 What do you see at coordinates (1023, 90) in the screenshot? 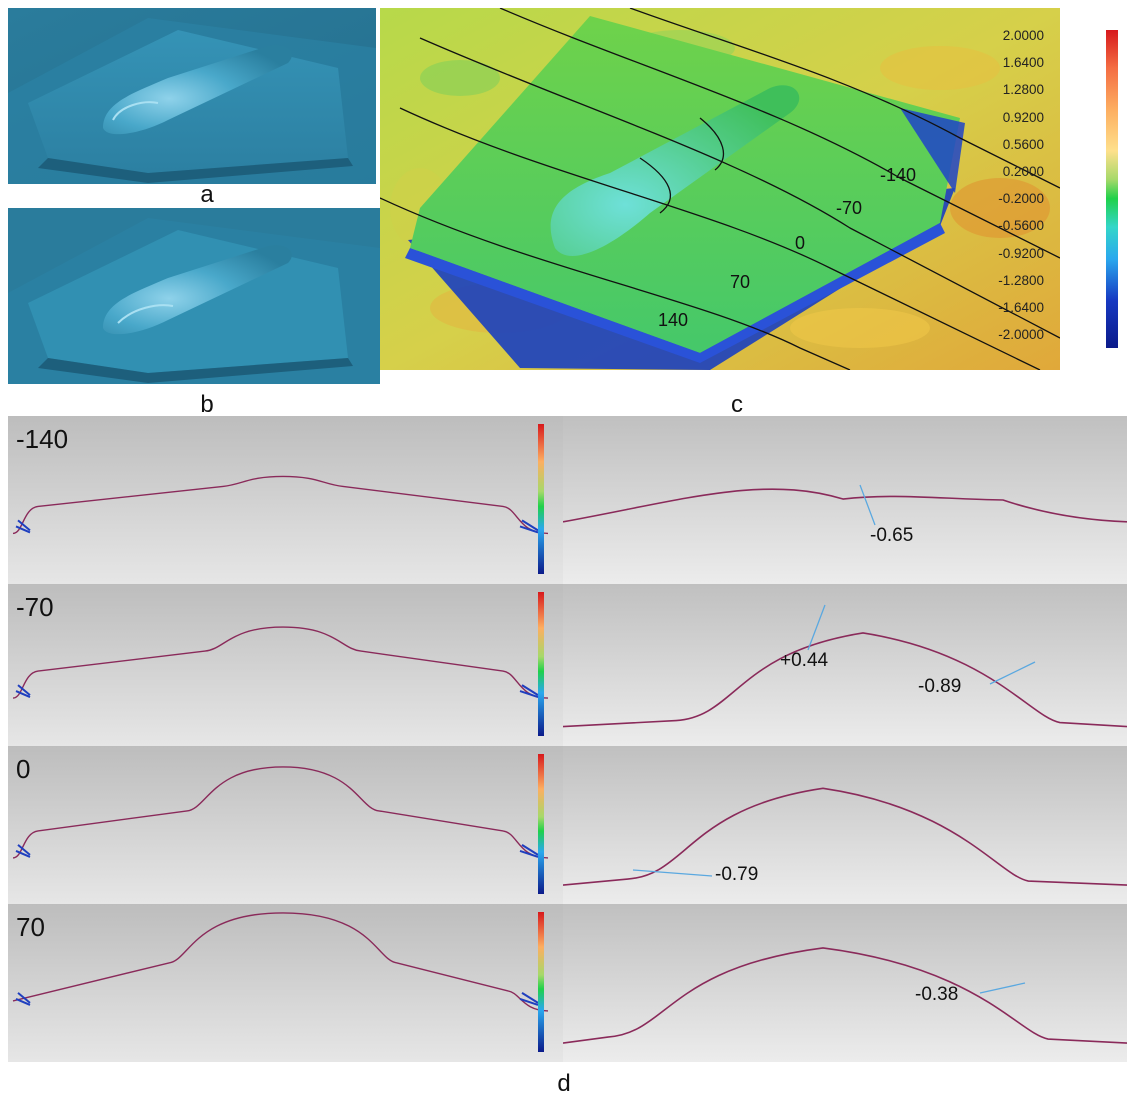
I see `colorbar-tick-label: 1.2800` at bounding box center [1023, 90].